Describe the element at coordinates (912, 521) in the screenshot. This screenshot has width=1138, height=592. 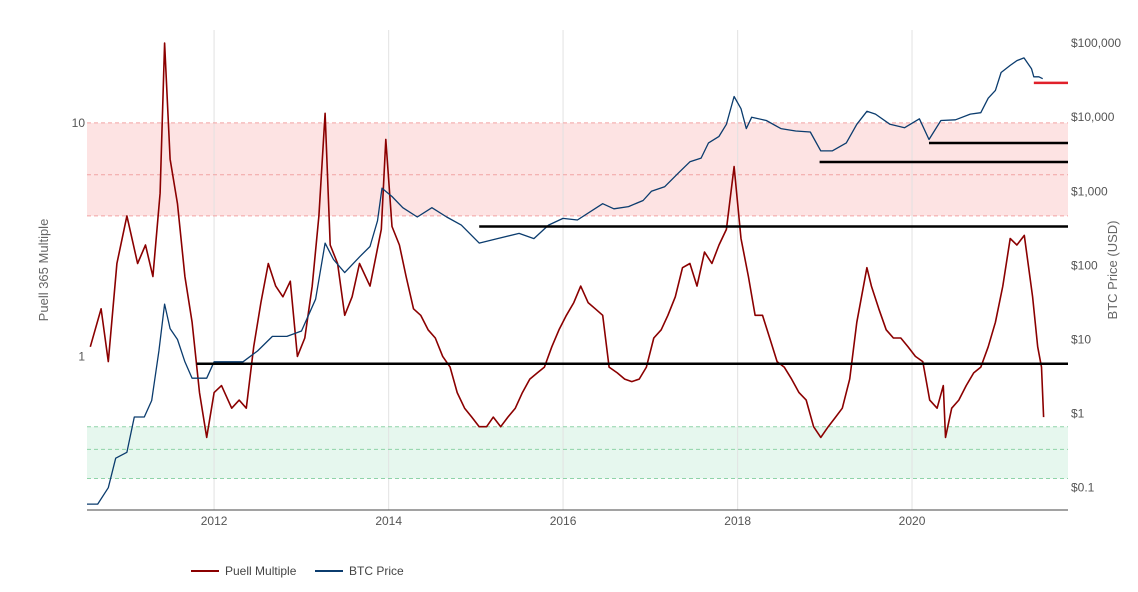
I see `x-tick-2020: 2020` at that location.